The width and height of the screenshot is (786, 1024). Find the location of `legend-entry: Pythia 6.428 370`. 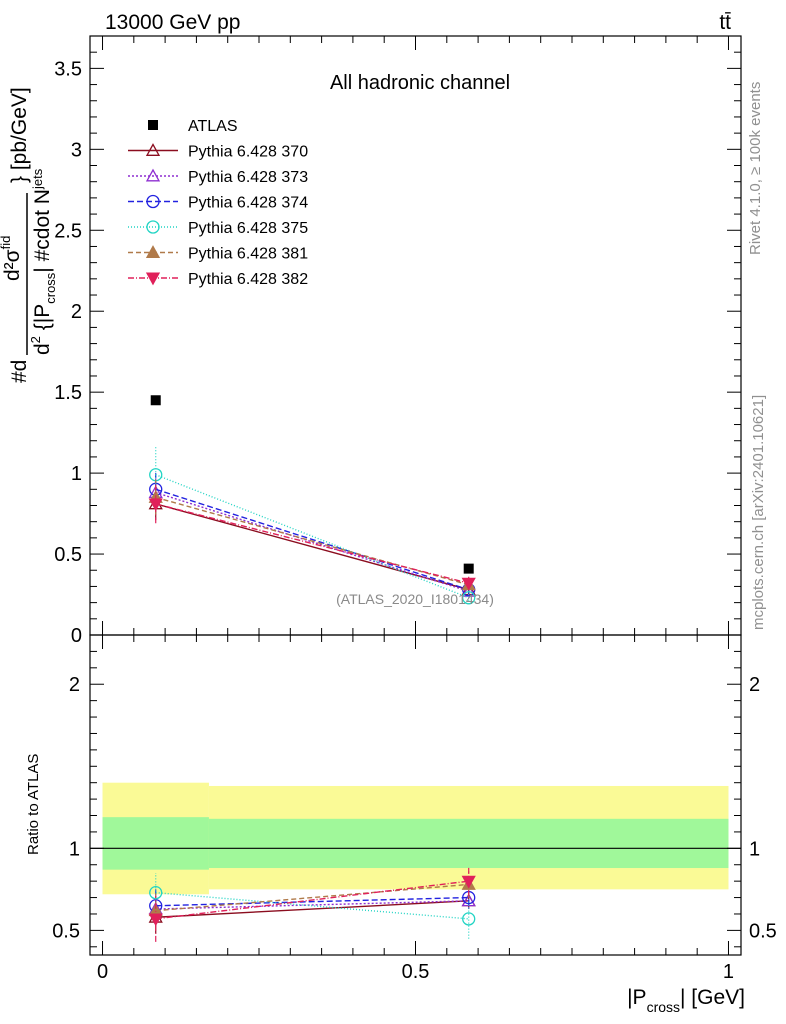

legend-entry: Pythia 6.428 370 is located at coordinates (218, 152).